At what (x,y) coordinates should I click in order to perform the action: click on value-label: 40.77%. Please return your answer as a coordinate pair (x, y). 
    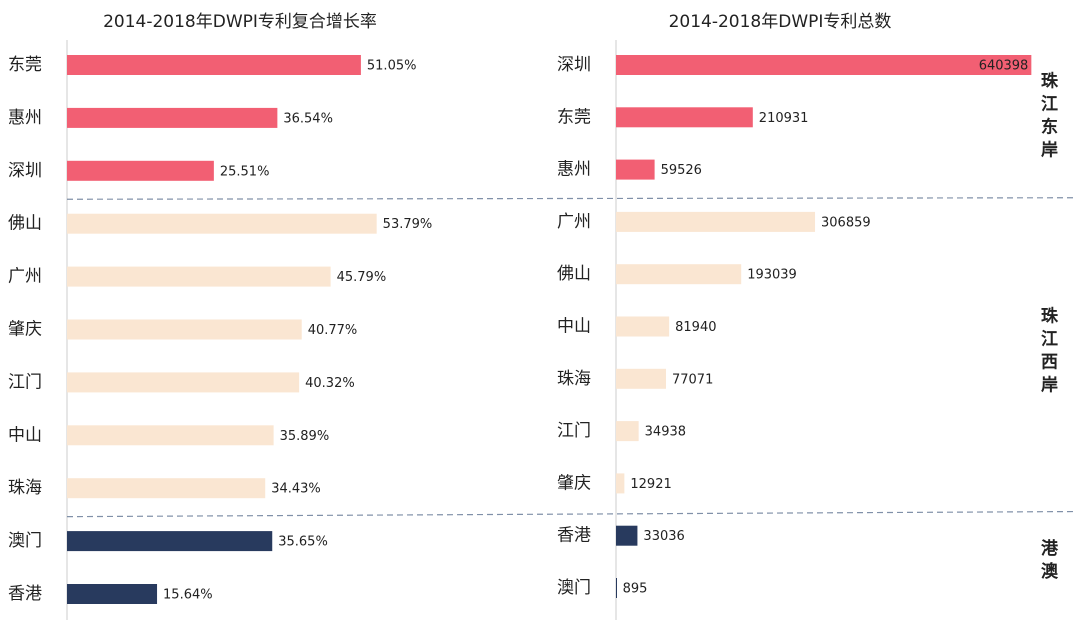
    Looking at the image, I should click on (333, 330).